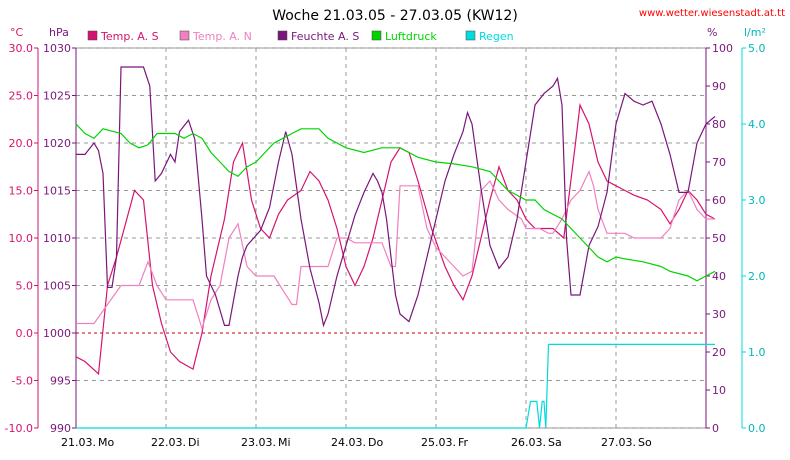  What do you see at coordinates (757, 428) in the screenshot?
I see `rain-tick-label: 0.0` at bounding box center [757, 428].